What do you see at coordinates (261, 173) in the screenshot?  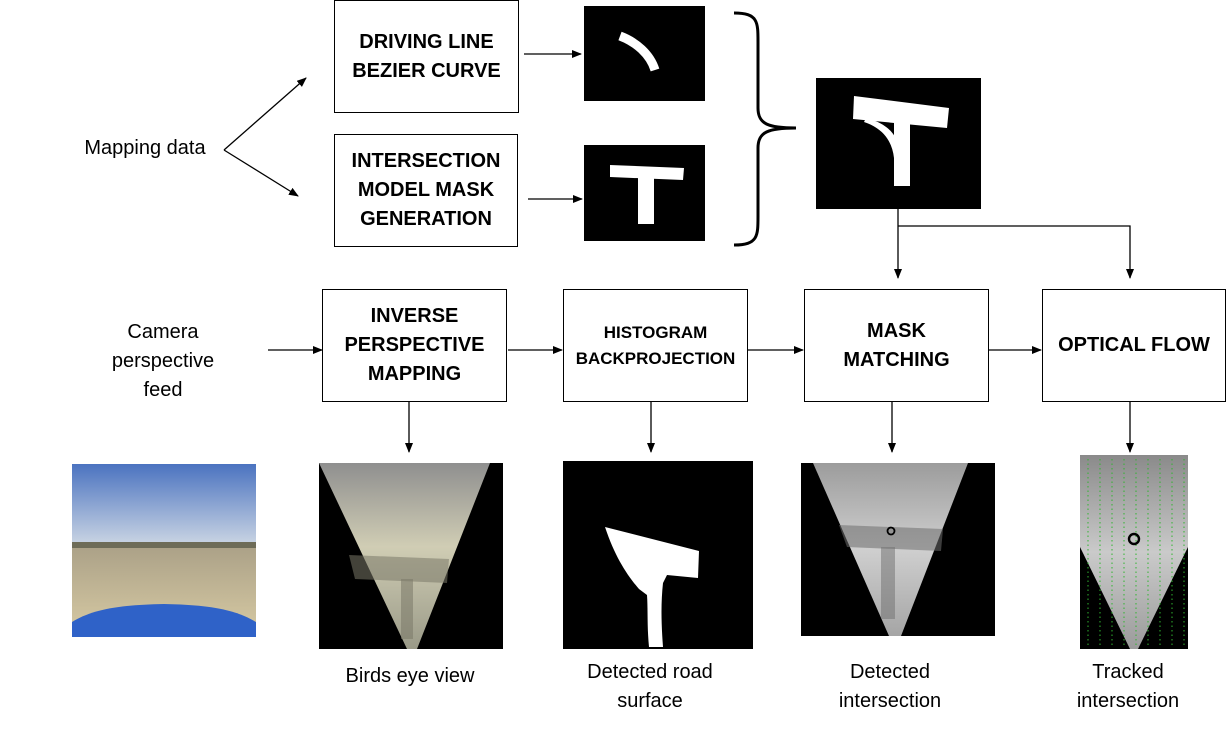 I see `arrow-mapping-to-intersection-model` at bounding box center [261, 173].